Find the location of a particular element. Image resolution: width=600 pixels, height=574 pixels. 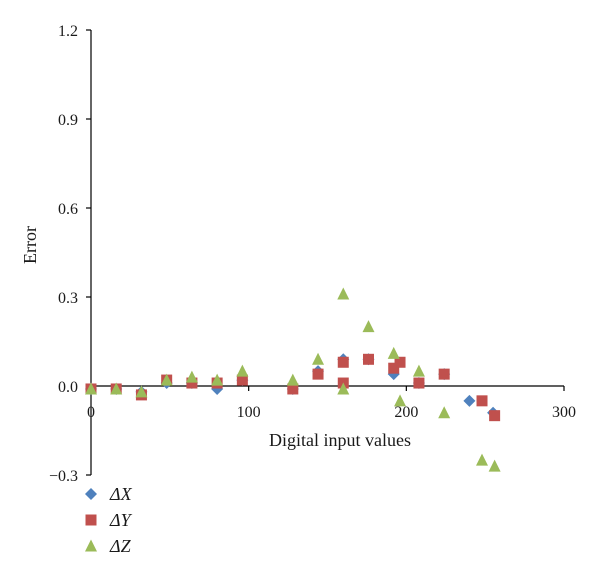

y-tick-label: 0.3 is located at coordinates (68, 298).